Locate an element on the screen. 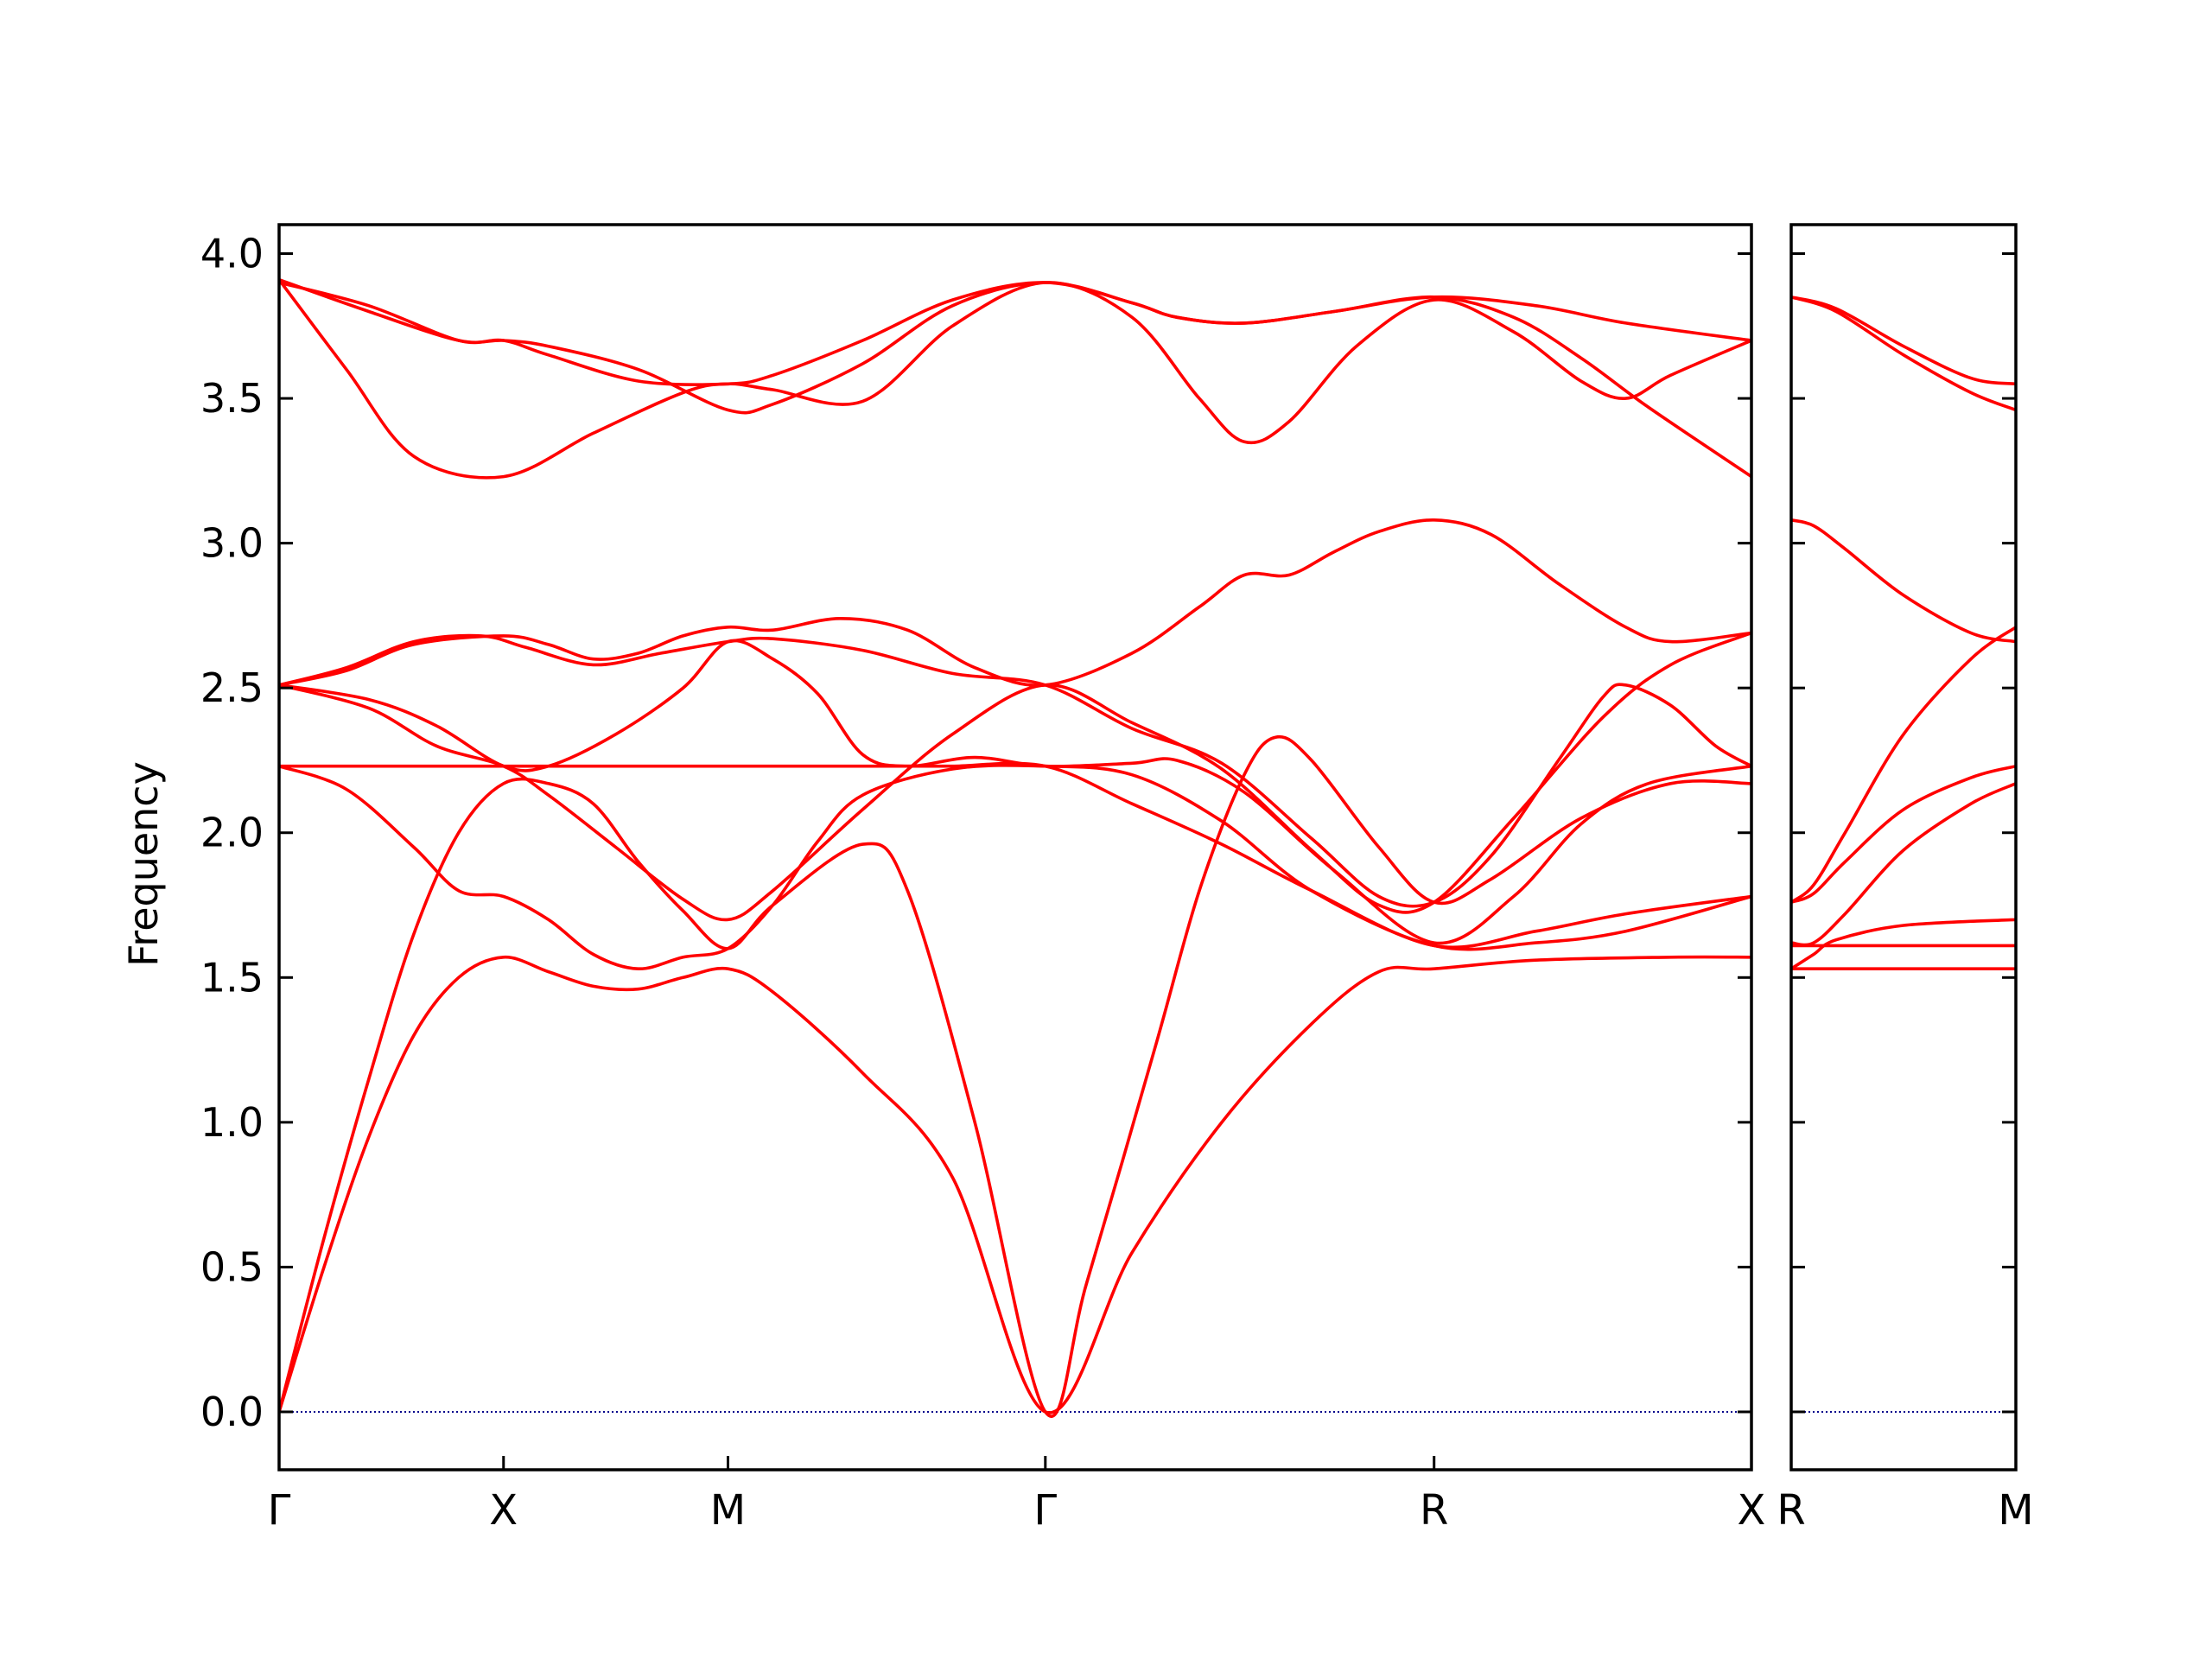  bands is located at coordinates (1903, 633).